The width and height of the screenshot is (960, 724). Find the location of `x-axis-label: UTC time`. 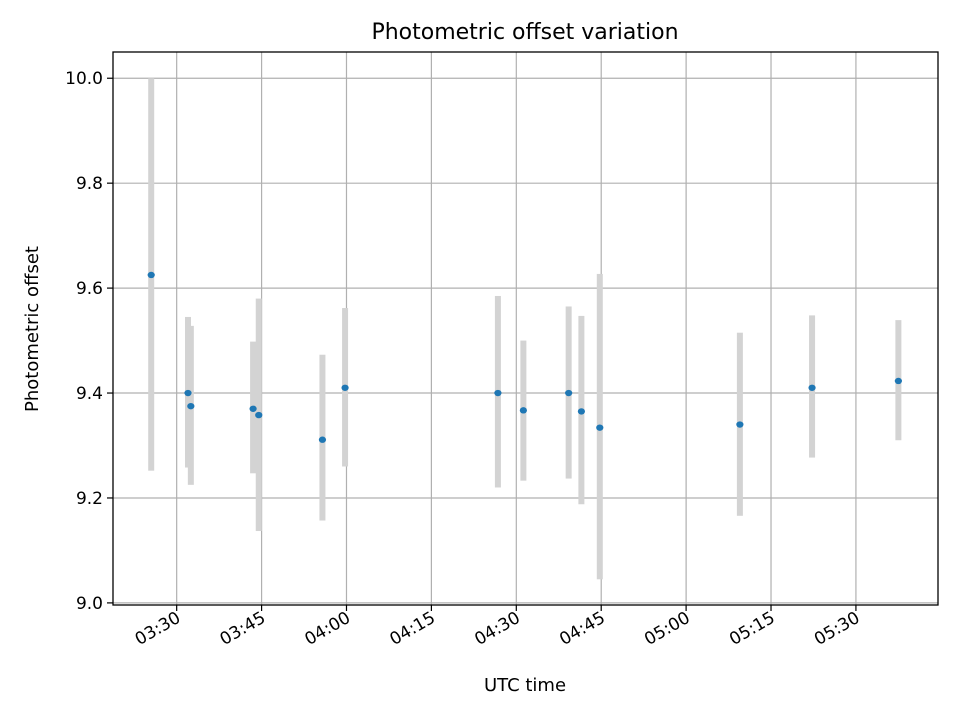

x-axis-label: UTC time is located at coordinates (525, 685).